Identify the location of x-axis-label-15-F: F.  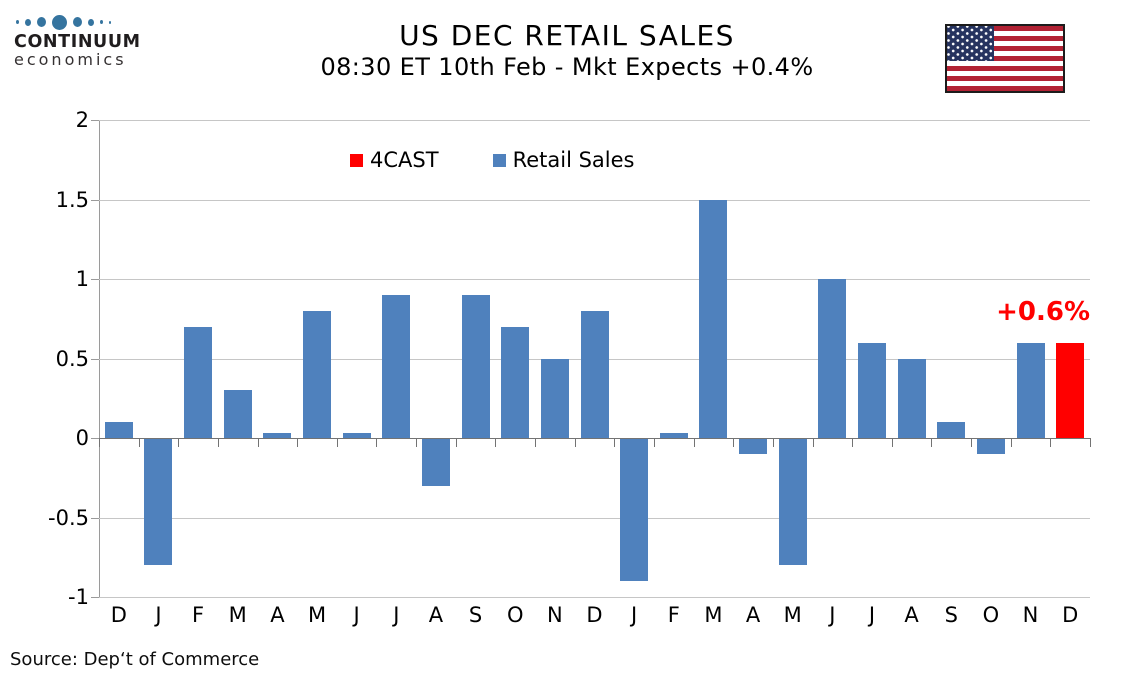
(673, 615).